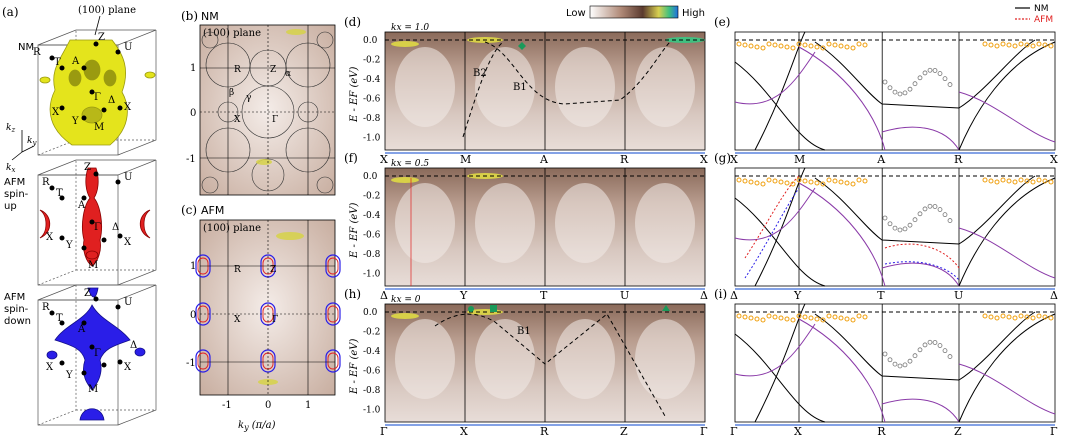 The height and width of the screenshot is (443, 1080). Describe the element at coordinates (69, 245) in the screenshot. I see `svg-text: Y` at that location.